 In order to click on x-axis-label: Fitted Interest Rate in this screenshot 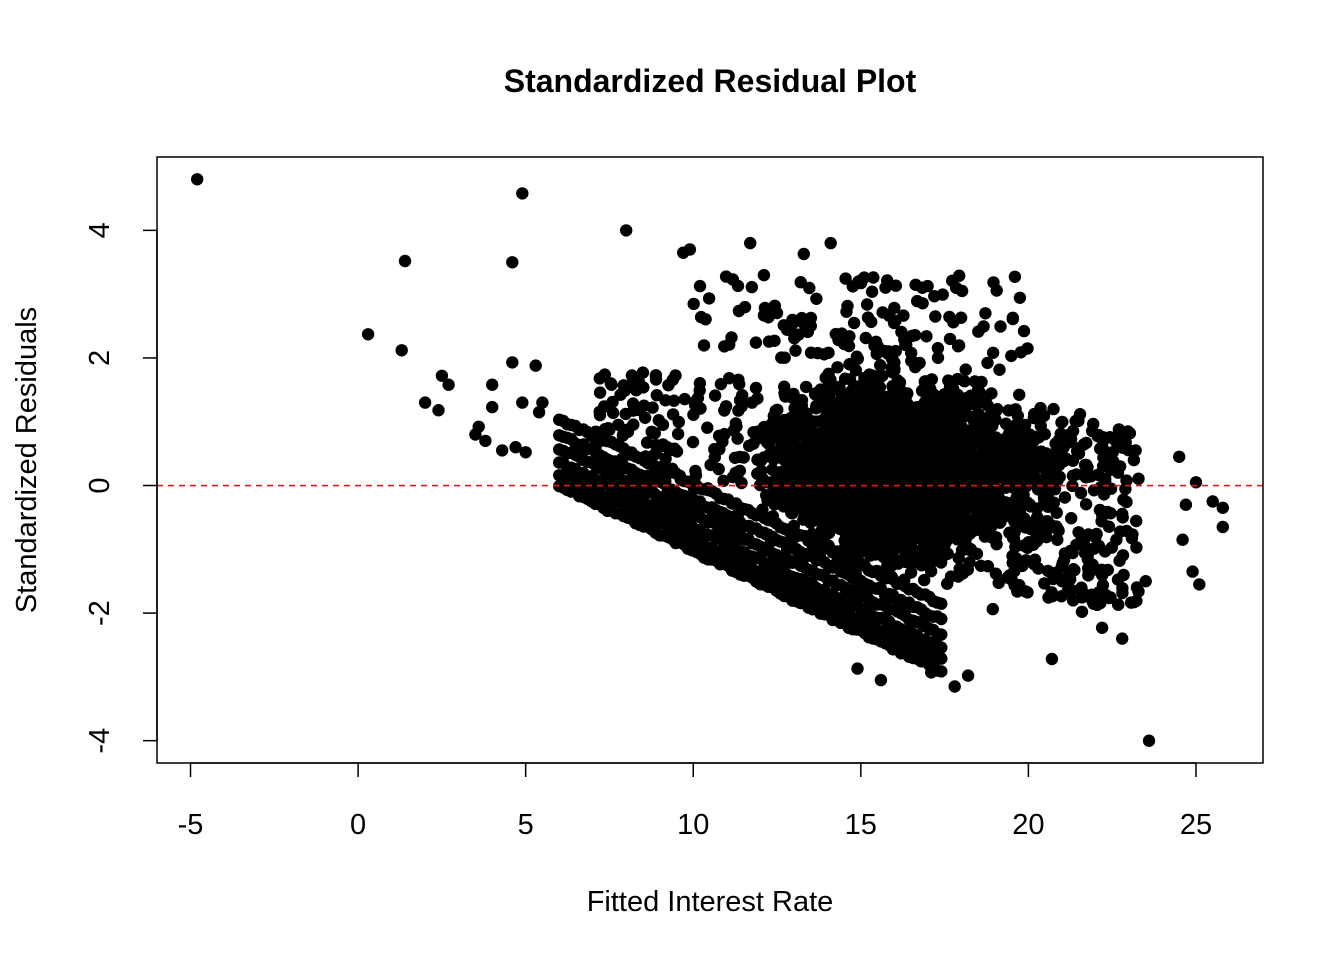, I will do `click(710, 902)`.